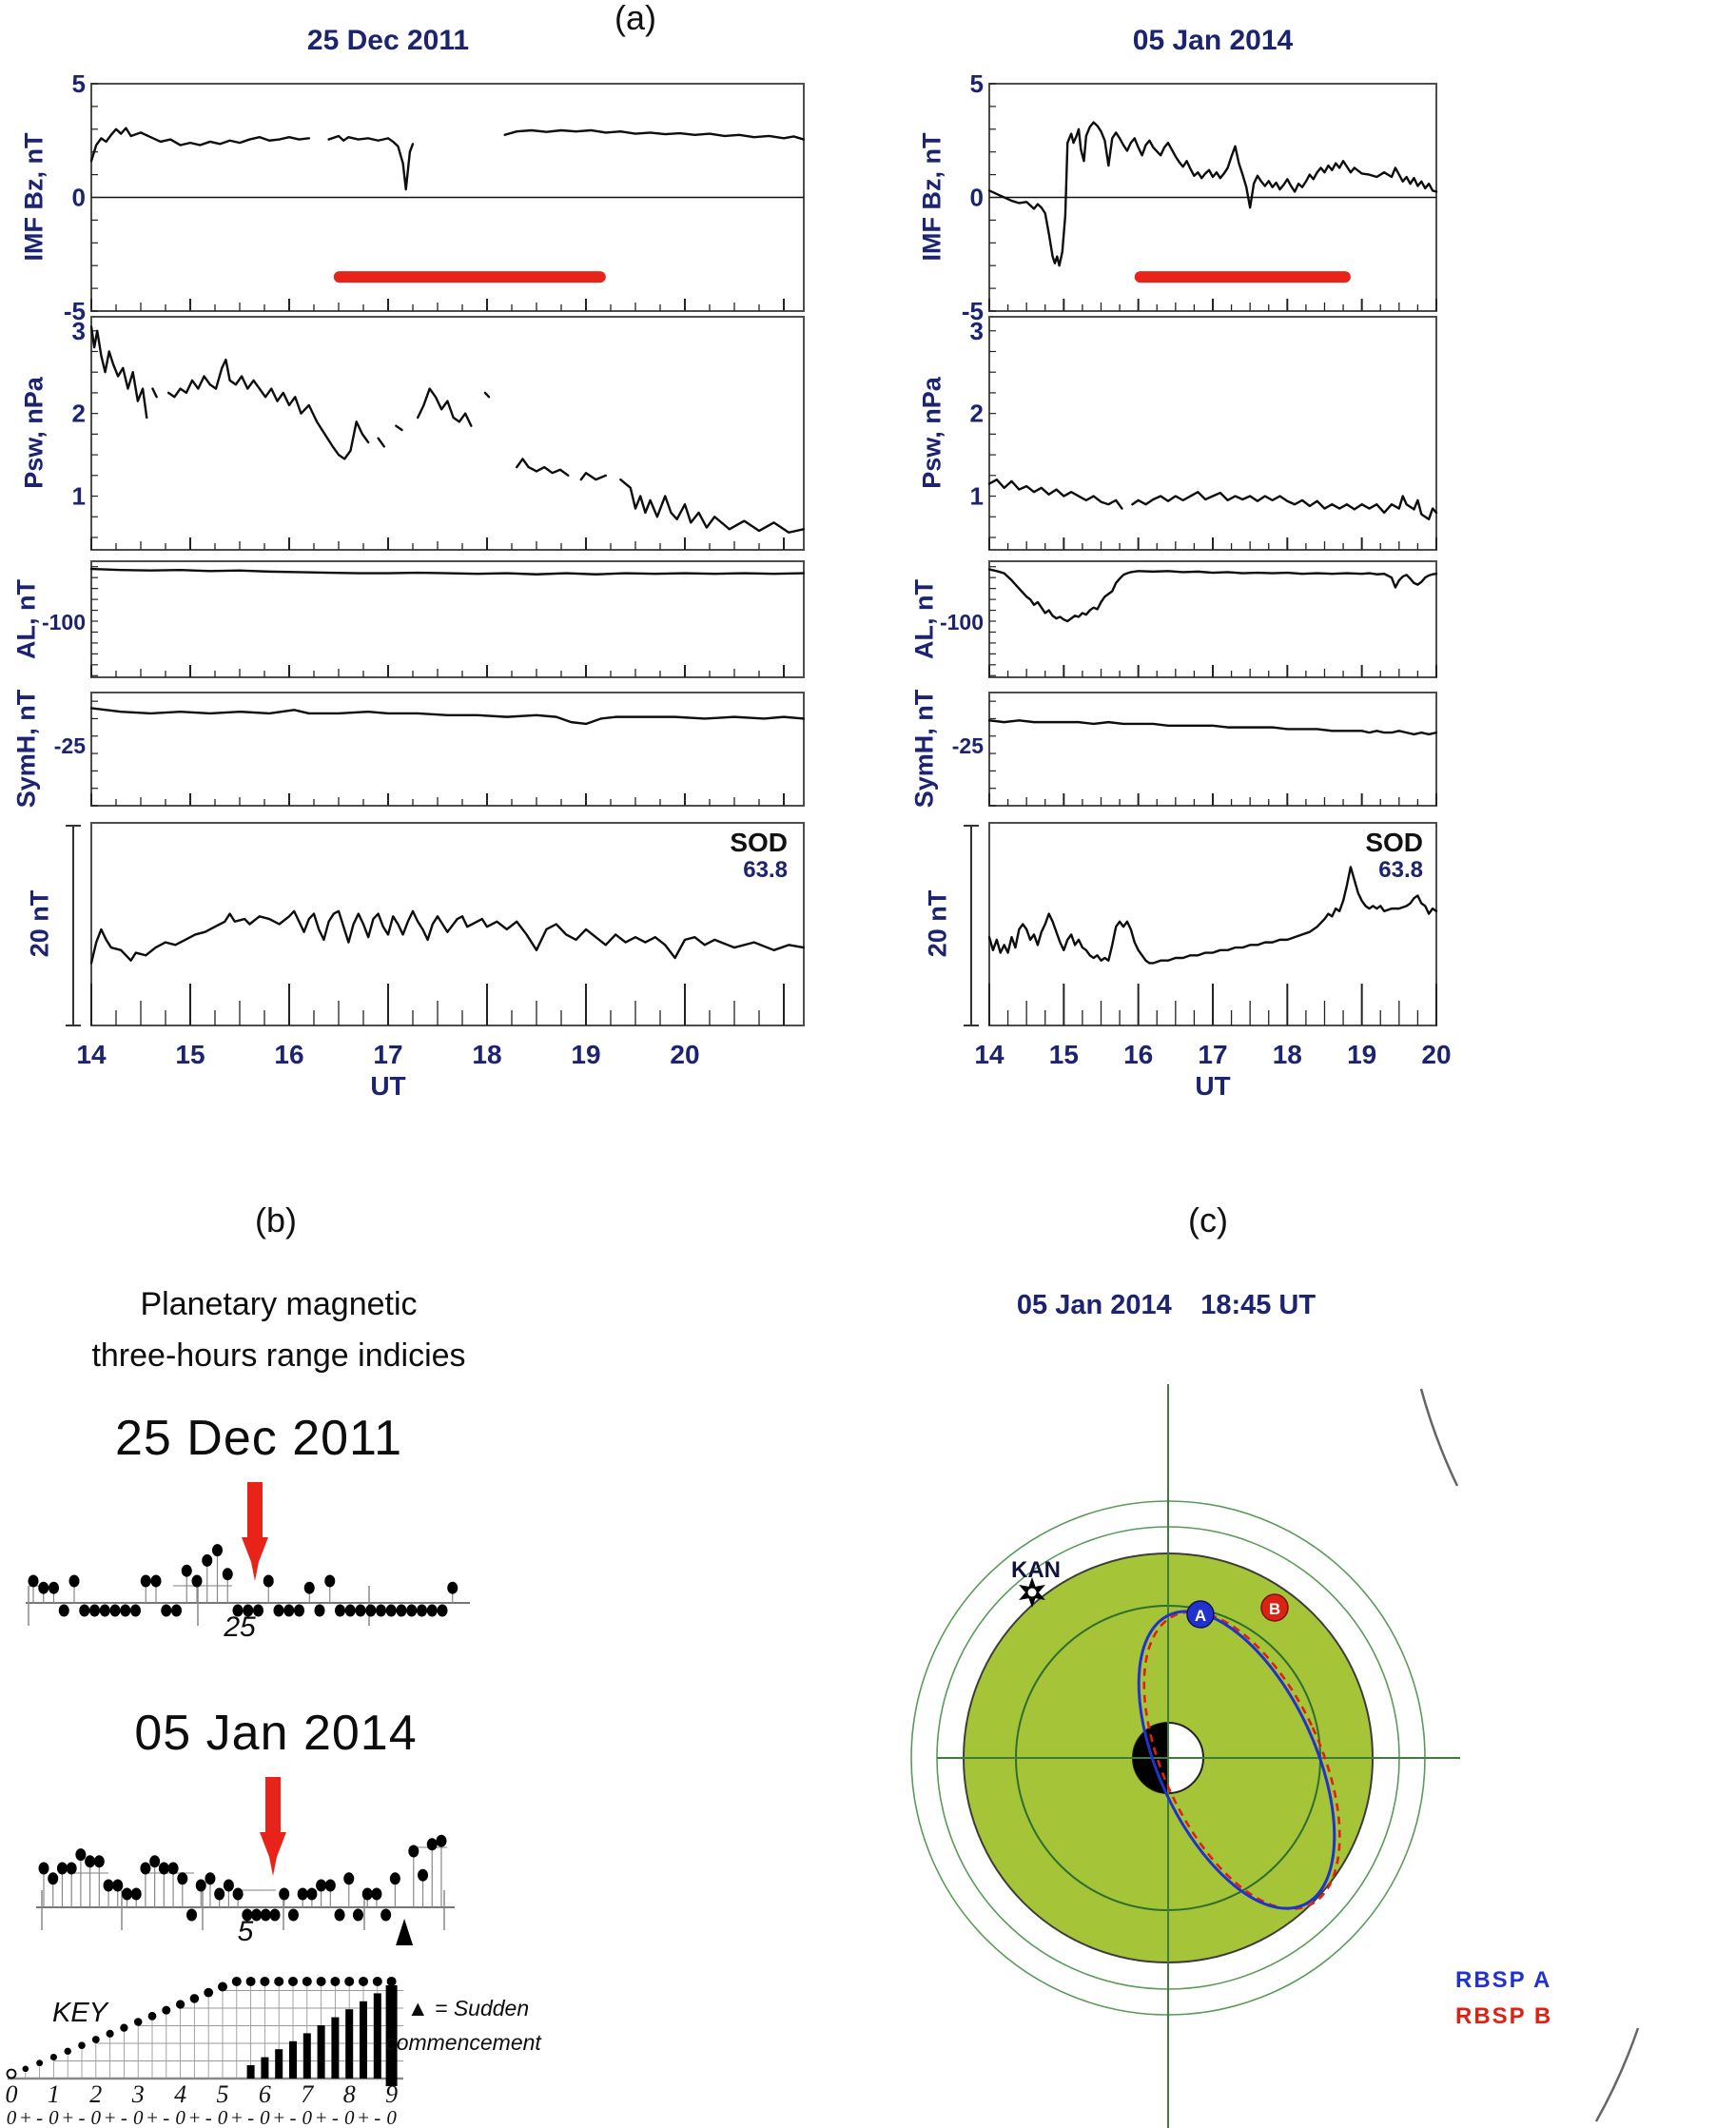 This screenshot has width=1736, height=2128. I want to click on kan-station-label: KAN, so click(1036, 1570).